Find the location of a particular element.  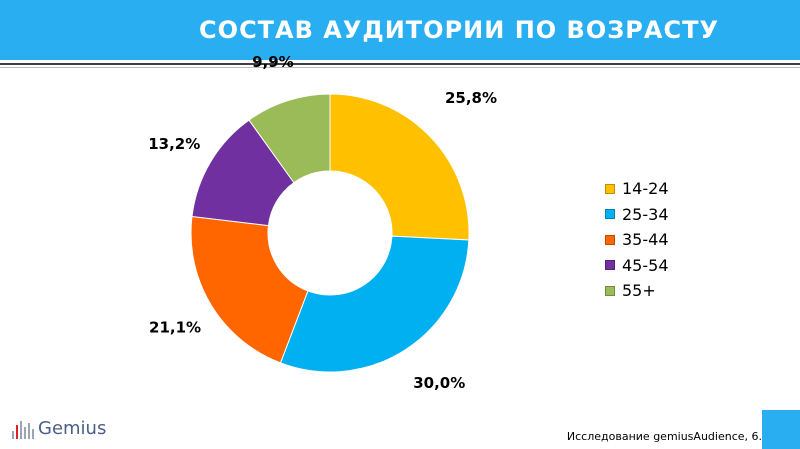

legend-item: 14-24 is located at coordinates (637, 189).